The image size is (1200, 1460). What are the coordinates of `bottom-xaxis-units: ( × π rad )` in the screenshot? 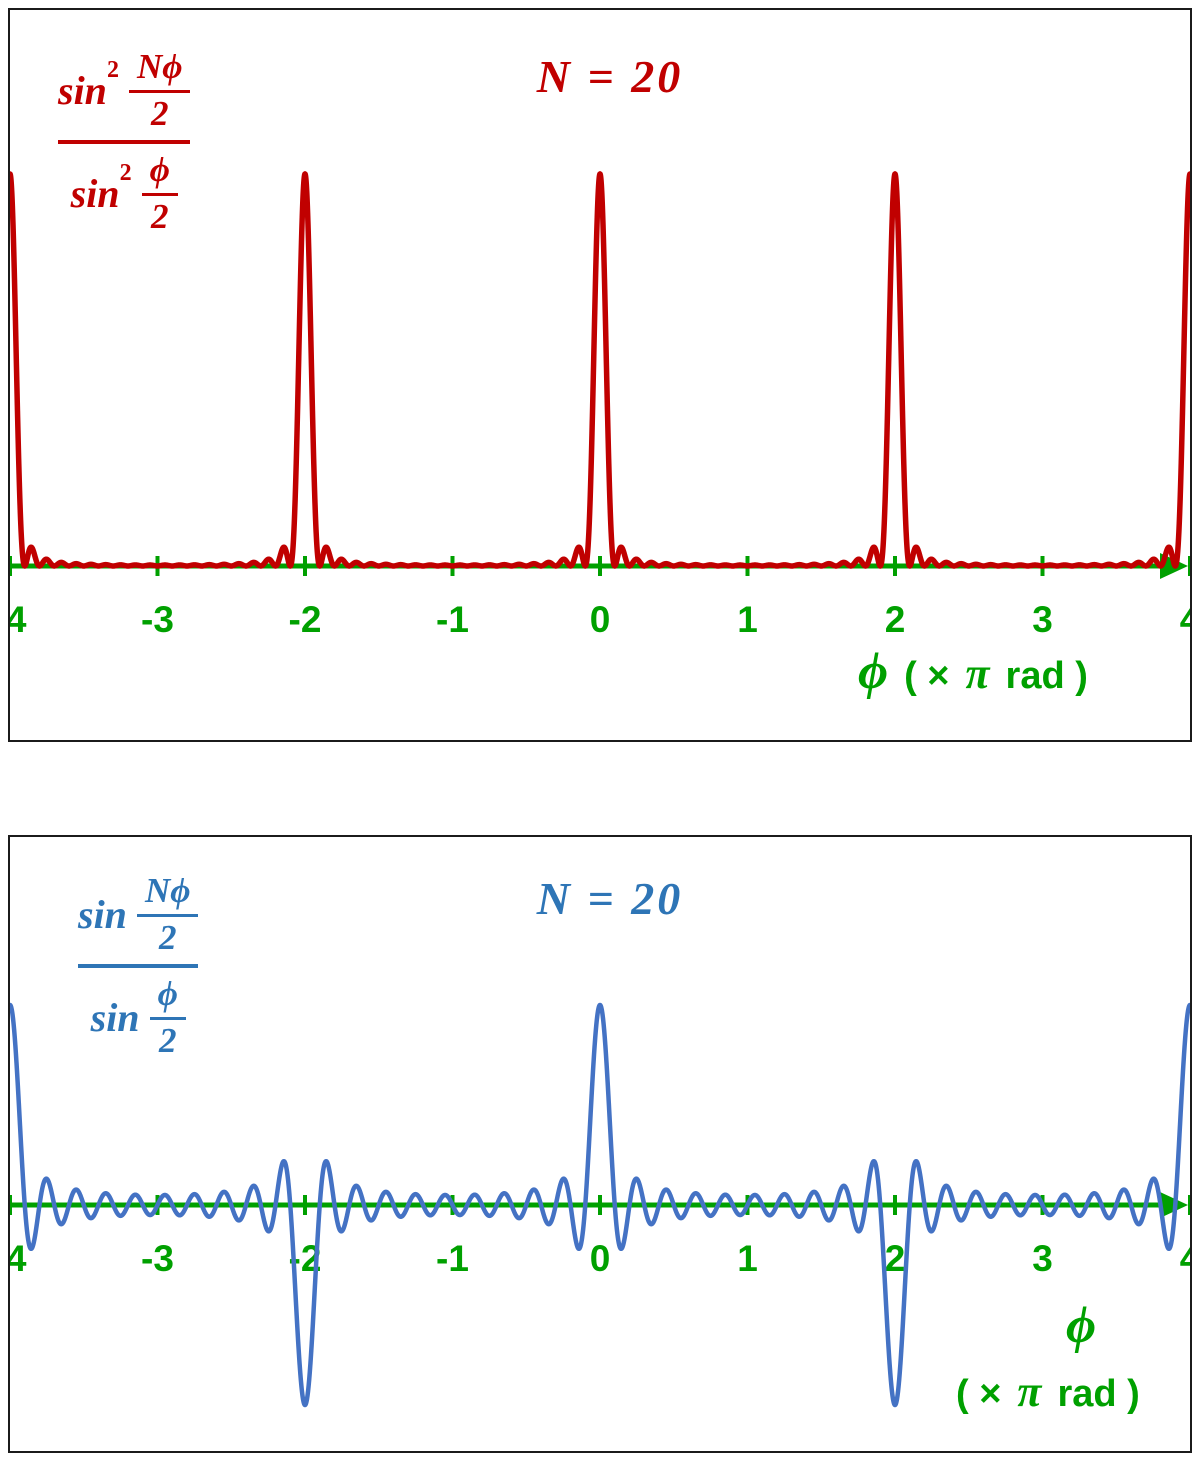 It's located at (1048, 1391).